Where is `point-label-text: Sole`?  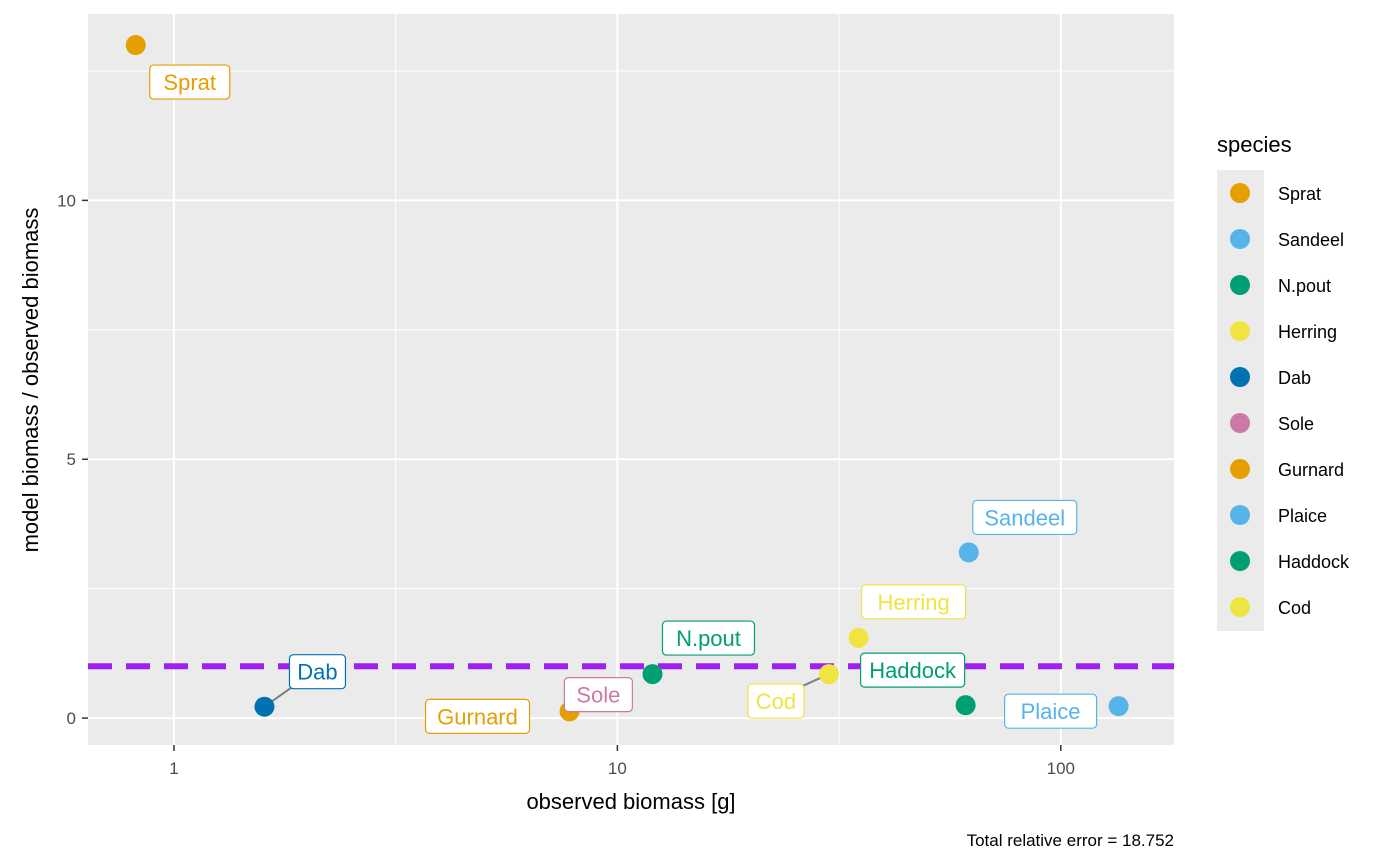 point-label-text: Sole is located at coordinates (598, 695).